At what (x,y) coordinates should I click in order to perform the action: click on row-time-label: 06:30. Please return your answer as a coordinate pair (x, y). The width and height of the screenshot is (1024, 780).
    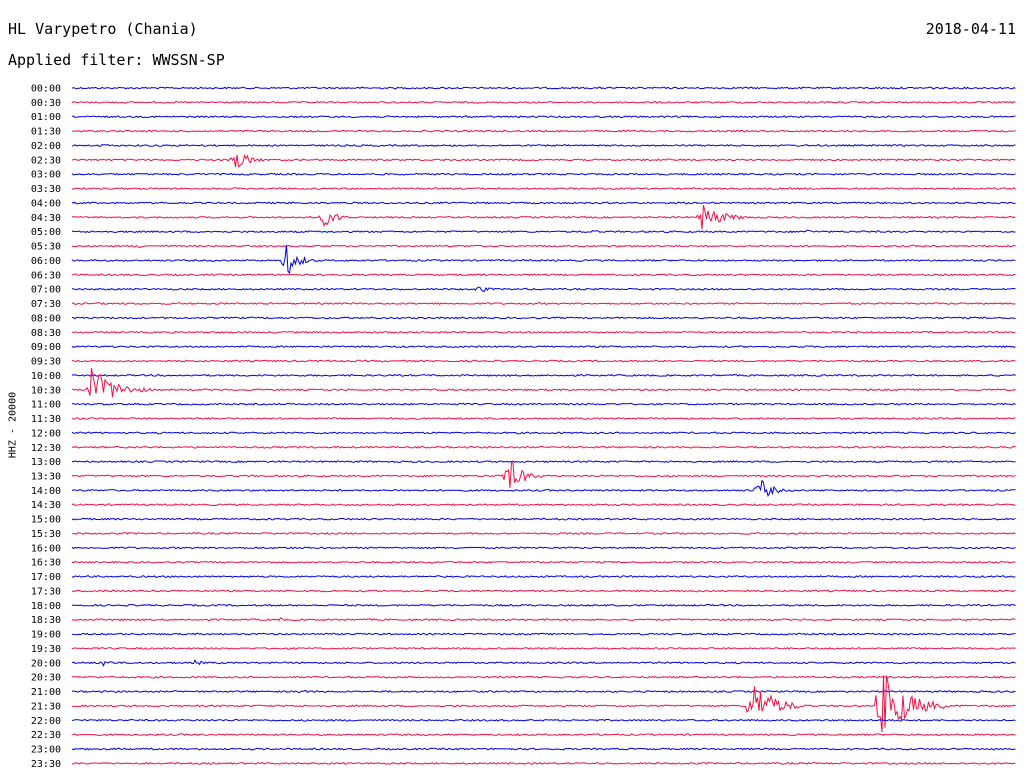
    Looking at the image, I should click on (46, 275).